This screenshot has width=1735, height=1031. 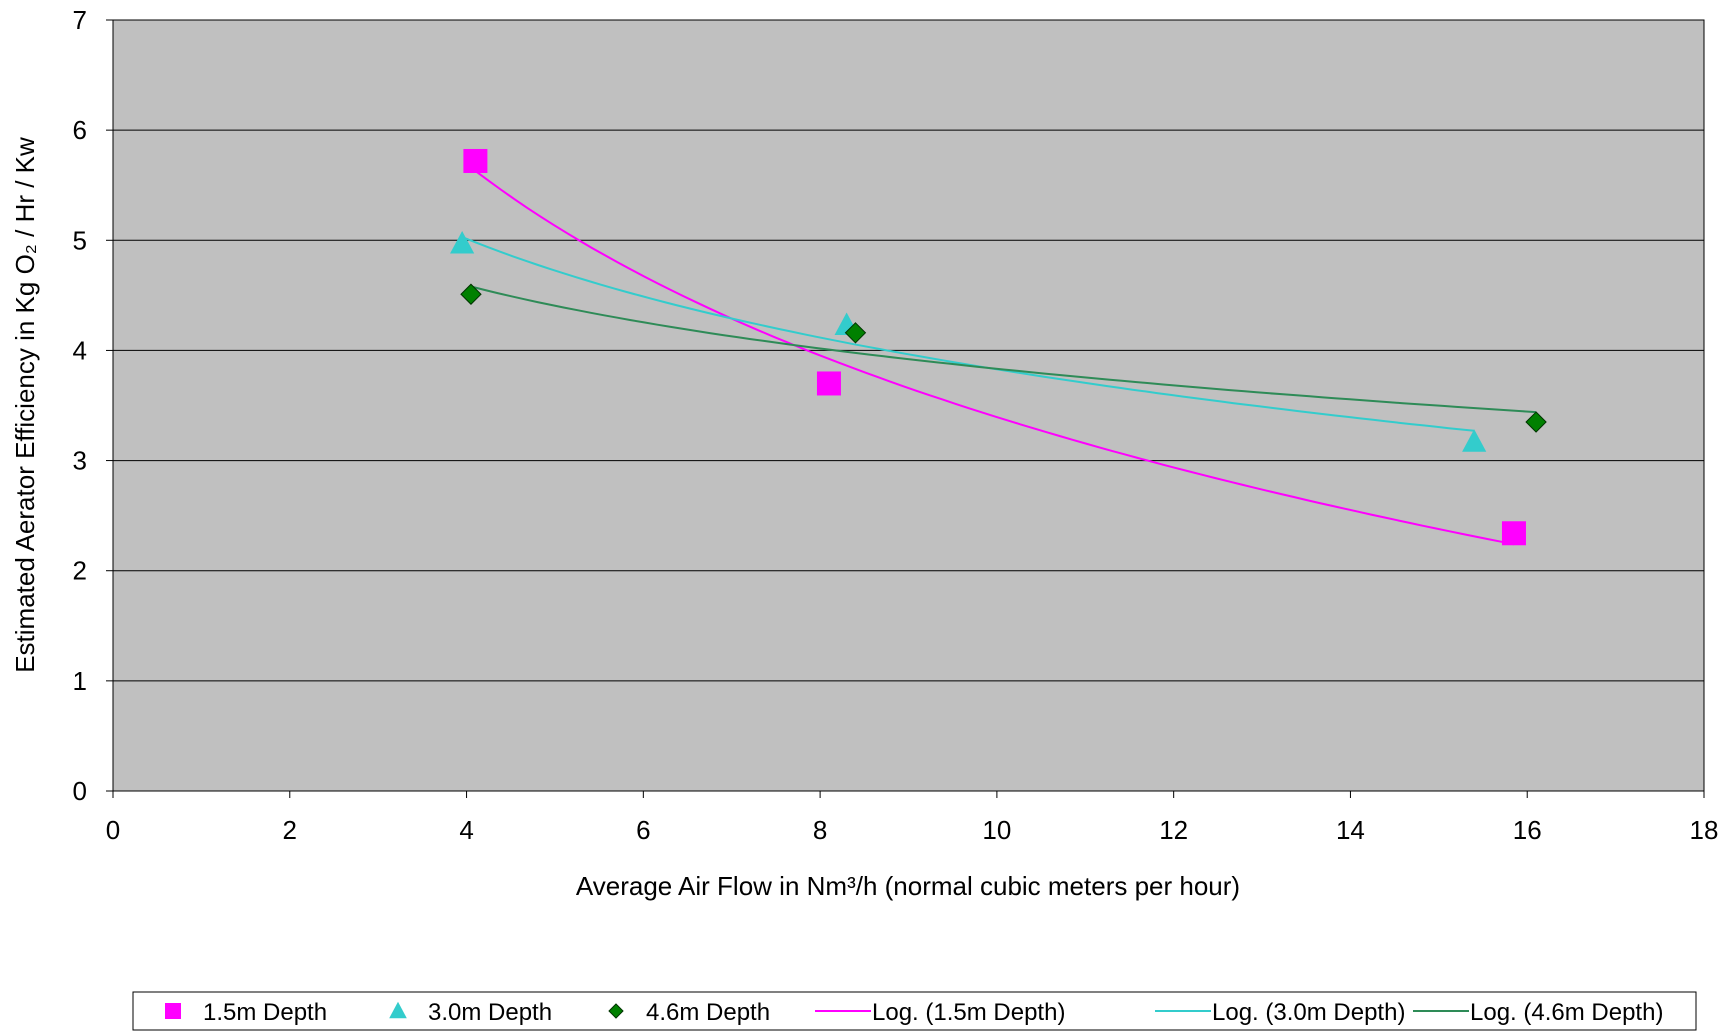 What do you see at coordinates (80, 461) in the screenshot?
I see `y-tick-label: 3` at bounding box center [80, 461].